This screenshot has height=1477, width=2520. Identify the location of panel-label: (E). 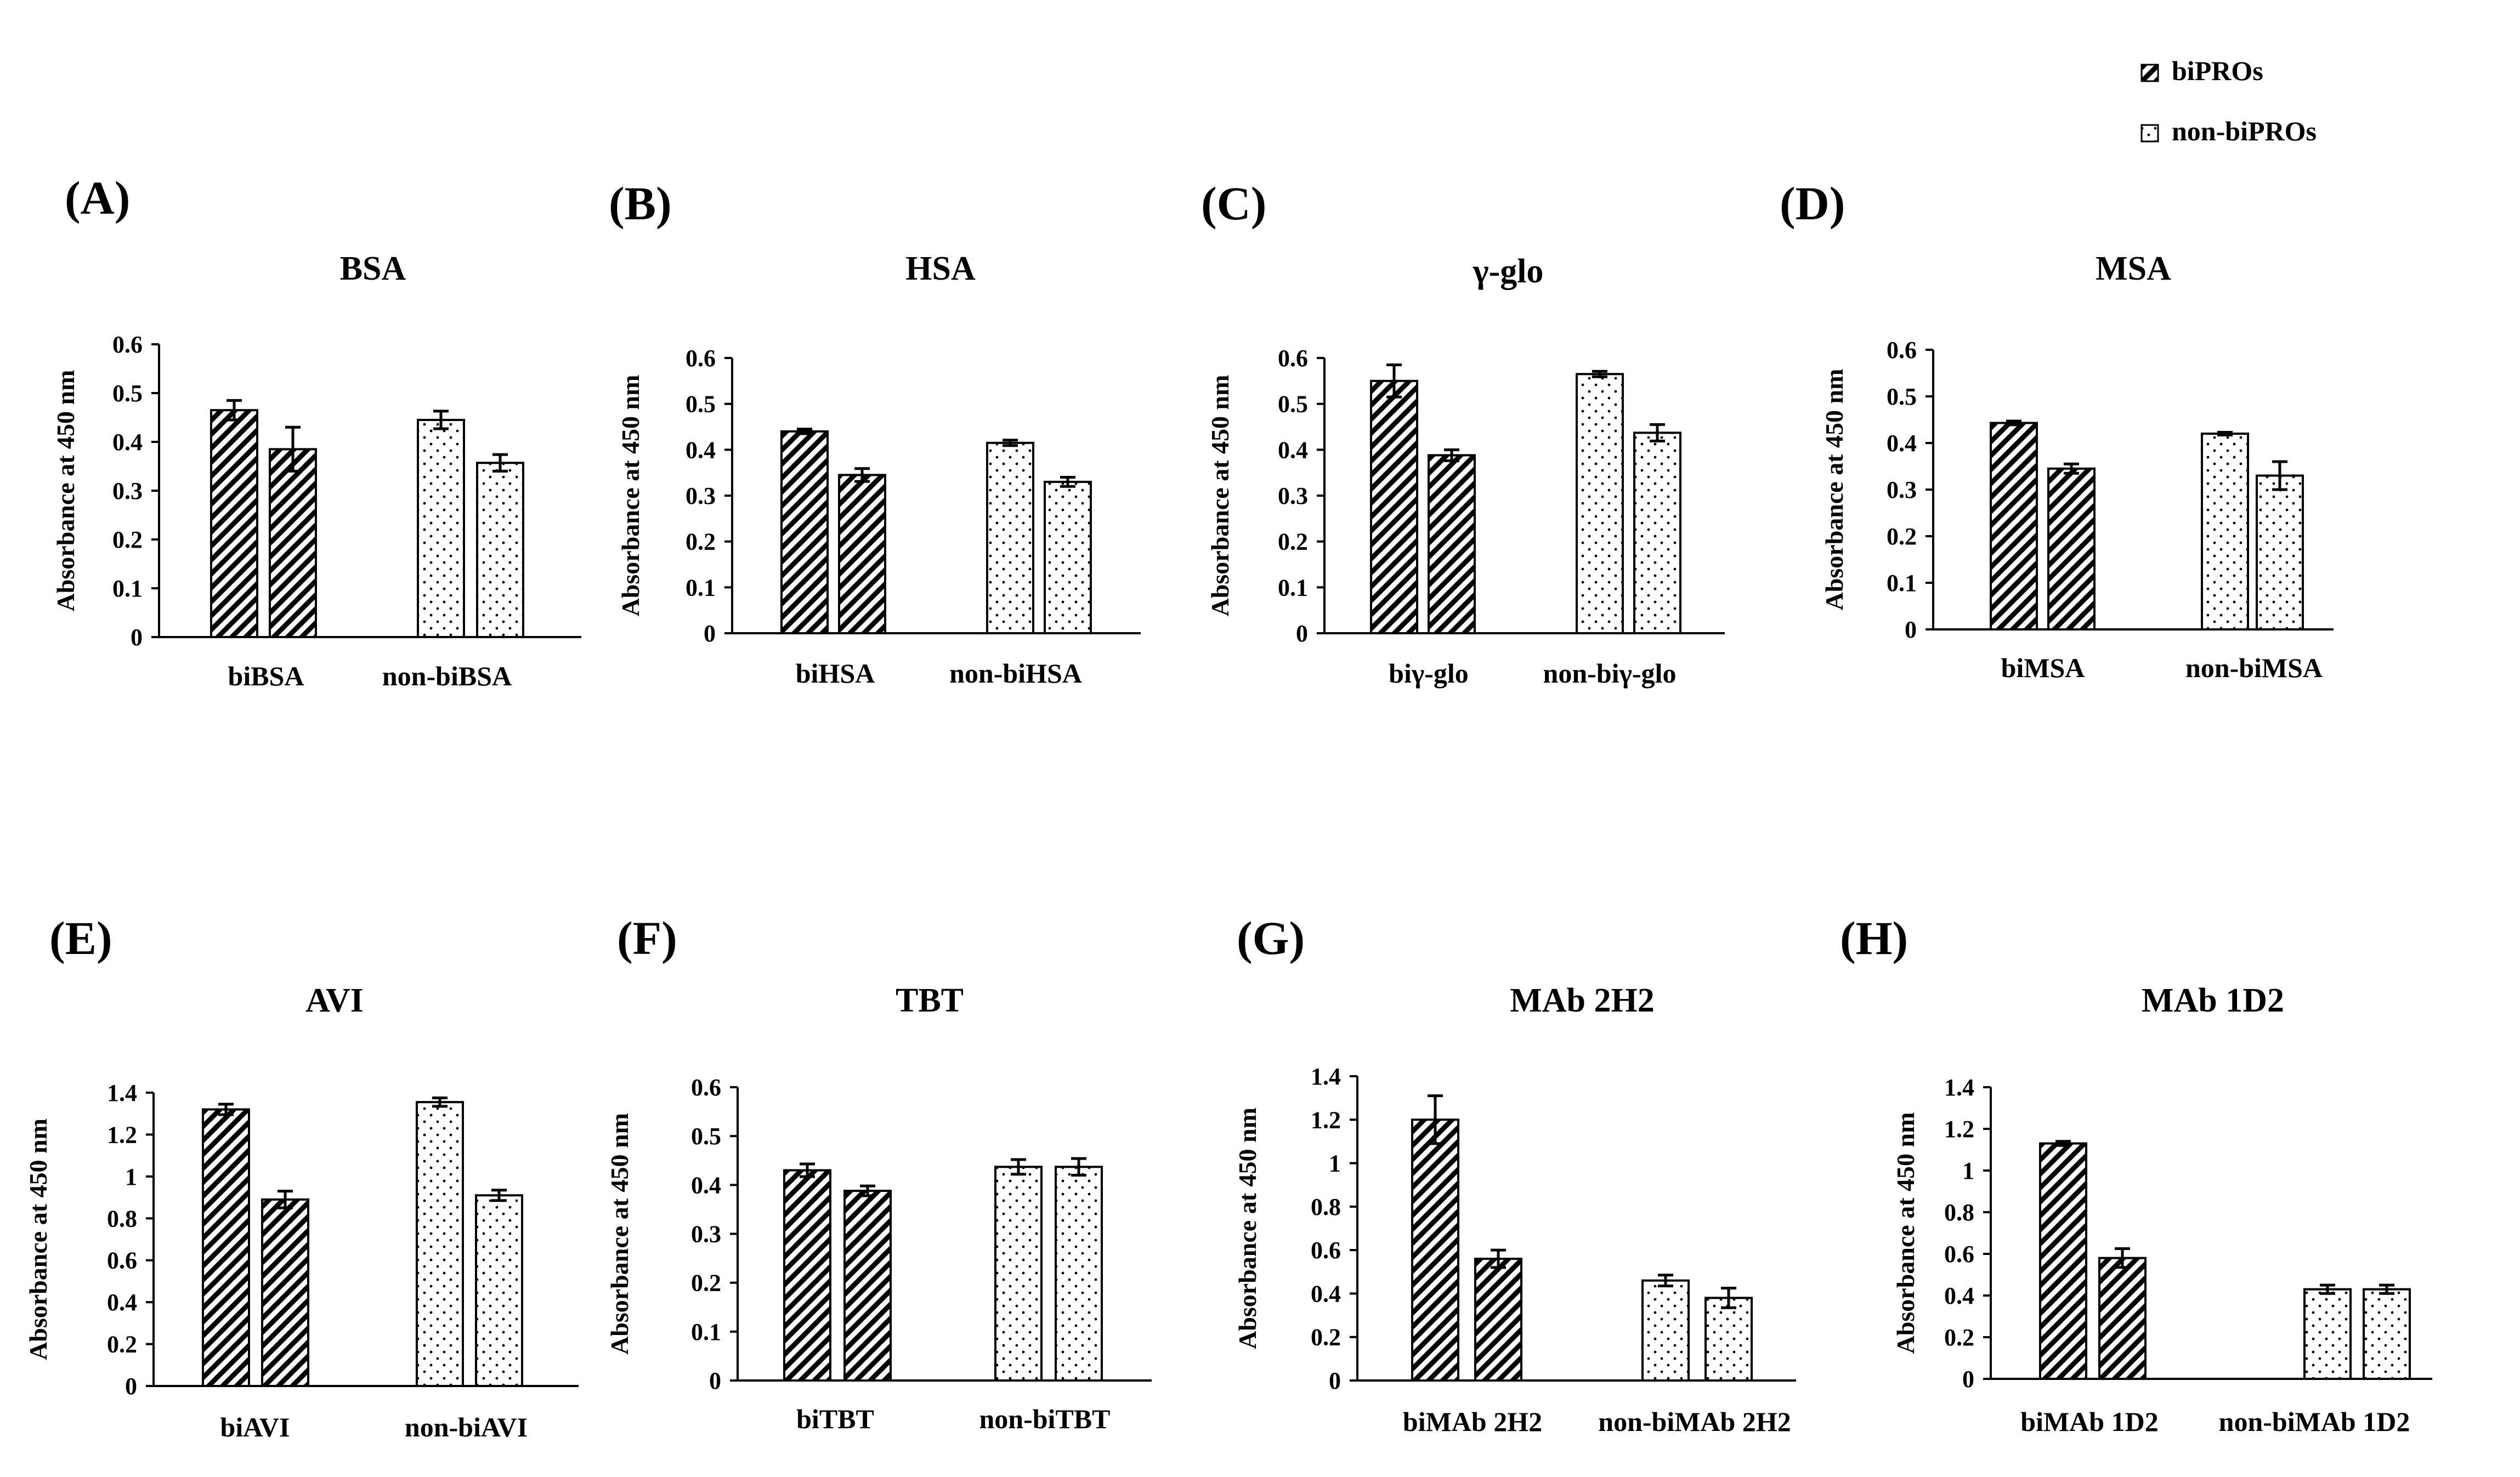
(80, 938).